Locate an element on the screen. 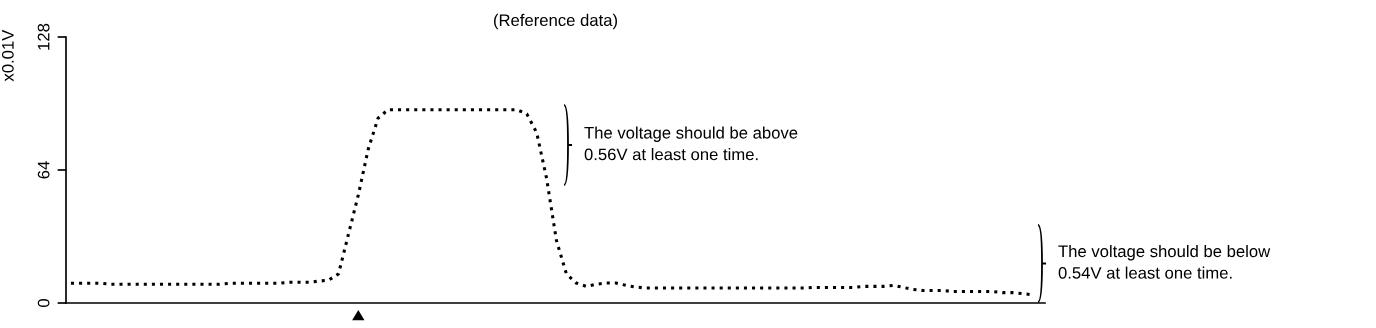  chart-title: (Reference data) is located at coordinates (555, 21).